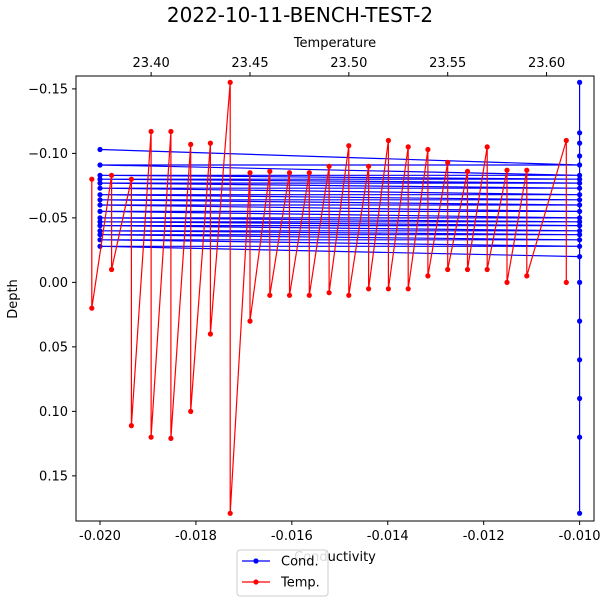 Image resolution: width=600 pixels, height=600 pixels. Describe the element at coordinates (53, 347) in the screenshot. I see `y-tick-label: 0.05` at that location.